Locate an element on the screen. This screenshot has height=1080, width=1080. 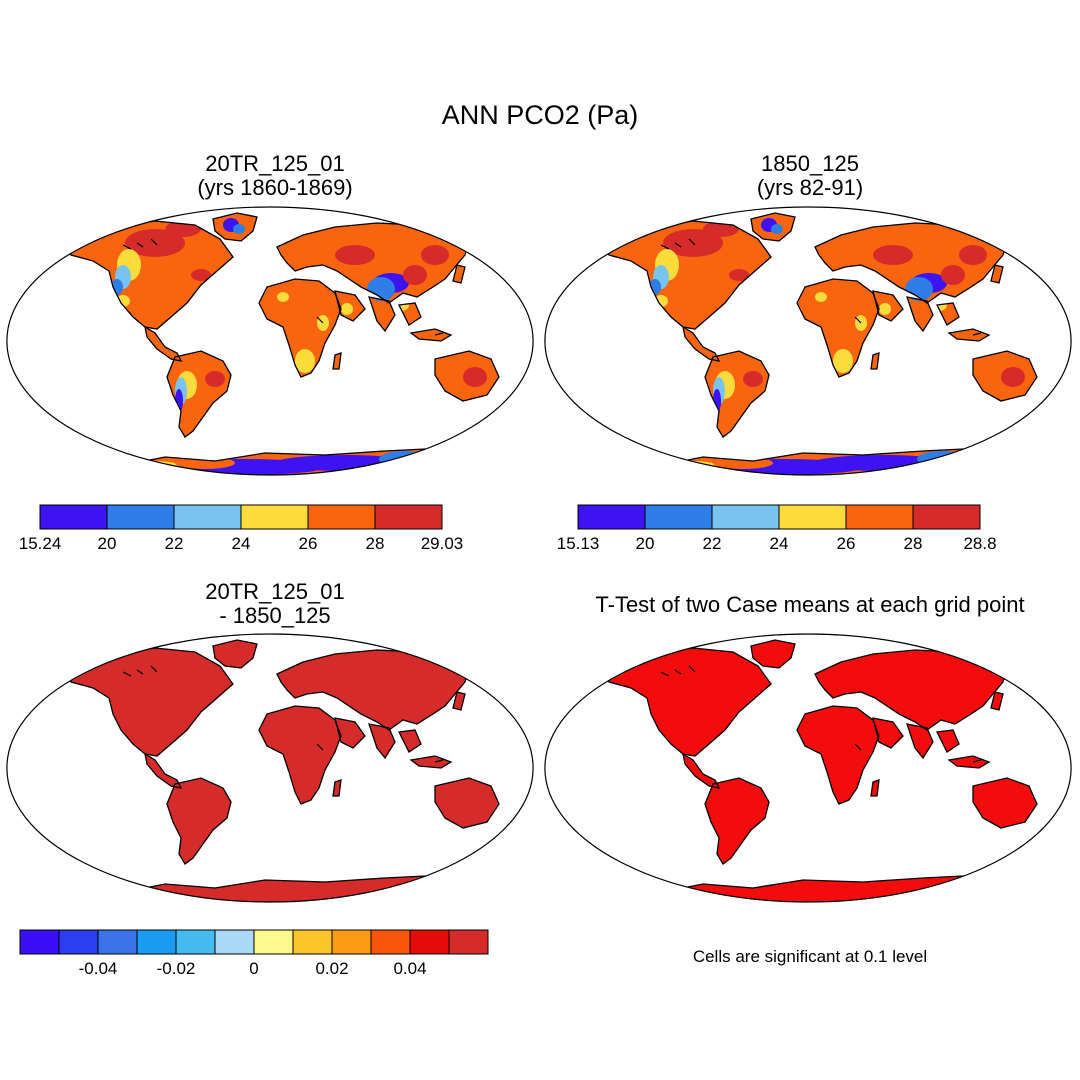
land-indonesia is located at coordinates (969, 335).